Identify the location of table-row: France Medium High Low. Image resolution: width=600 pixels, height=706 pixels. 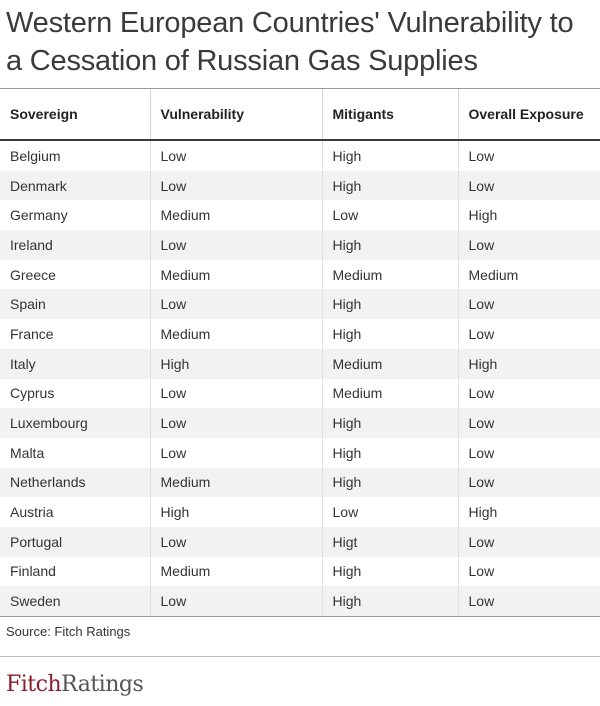
(300, 334).